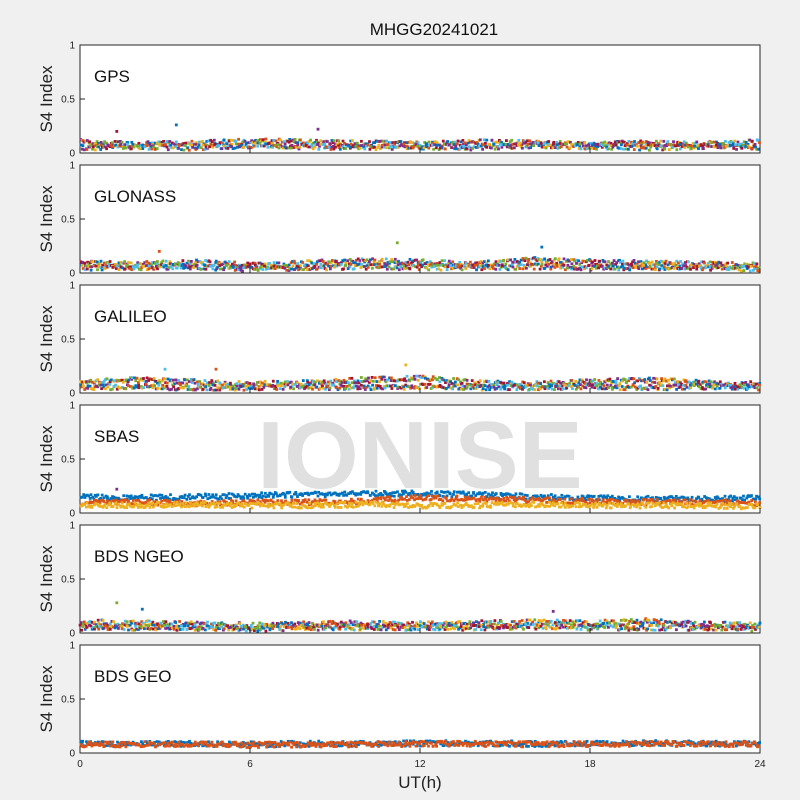 Image resolution: width=800 pixels, height=800 pixels. Describe the element at coordinates (68, 460) in the screenshot. I see `y-tick-label: 0.5` at that location.